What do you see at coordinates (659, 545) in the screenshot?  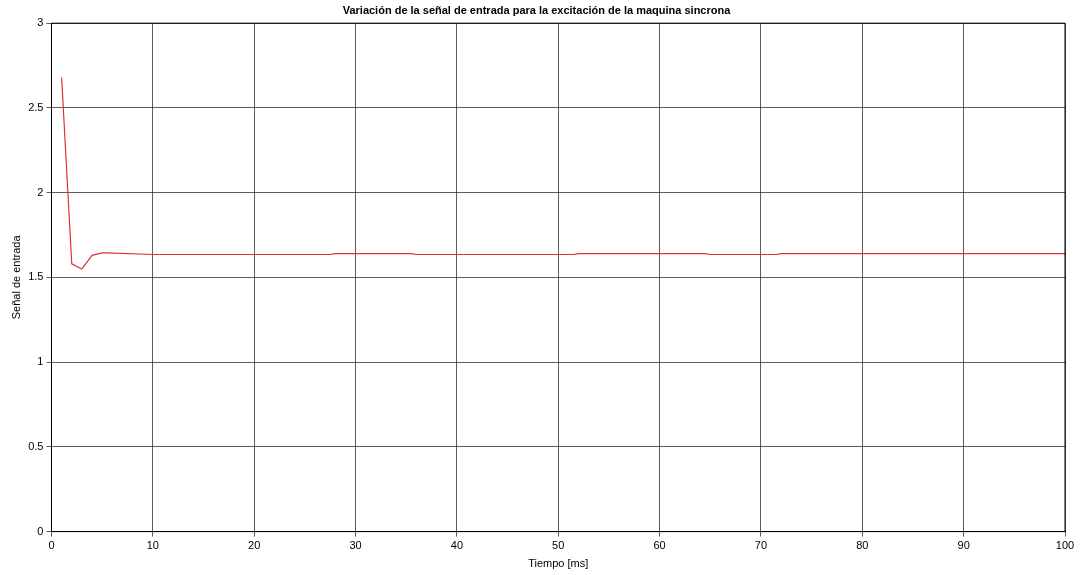 I see `x-tick-label: 60` at bounding box center [659, 545].